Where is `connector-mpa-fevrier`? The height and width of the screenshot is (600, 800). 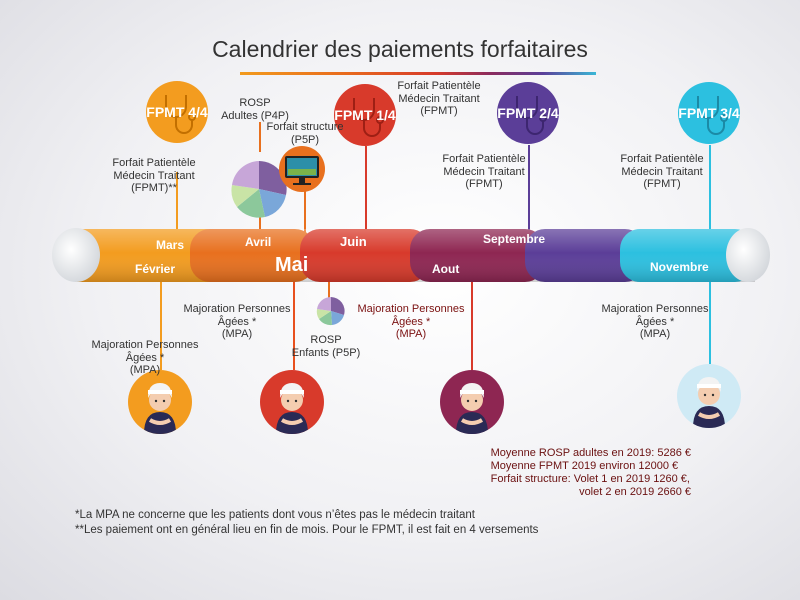 connector-mpa-fevrier is located at coordinates (161, 326).